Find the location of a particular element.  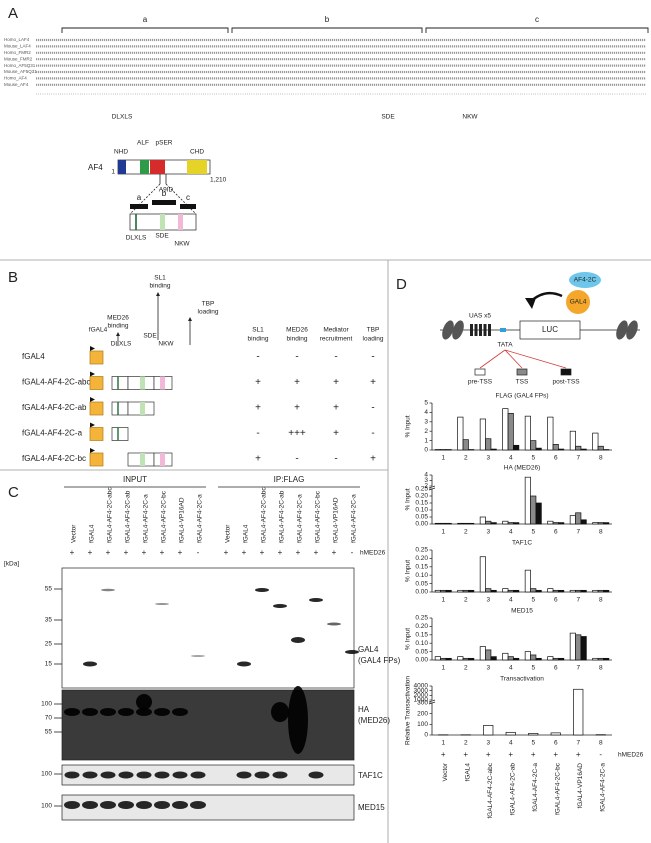

label: 200 is located at coordinates (422, 713).